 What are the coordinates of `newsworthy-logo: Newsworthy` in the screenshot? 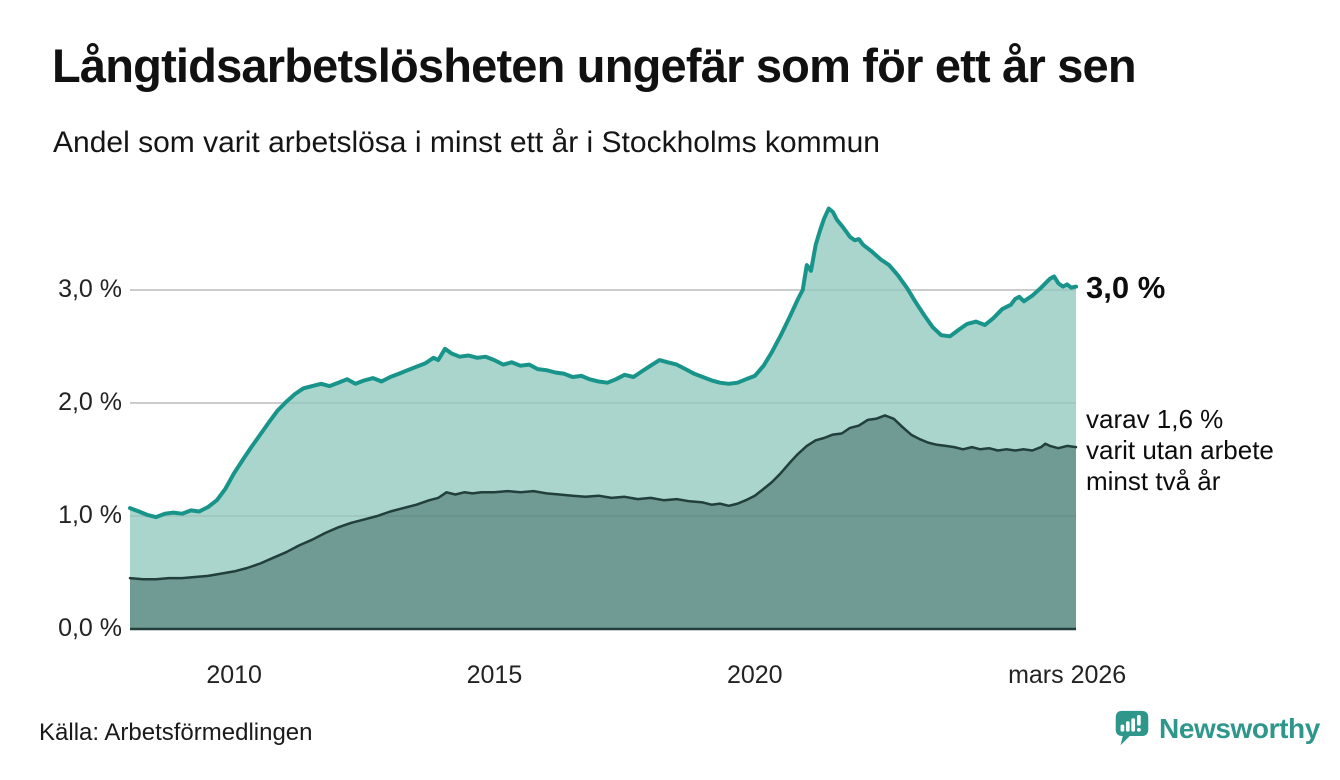 It's located at (1217, 729).